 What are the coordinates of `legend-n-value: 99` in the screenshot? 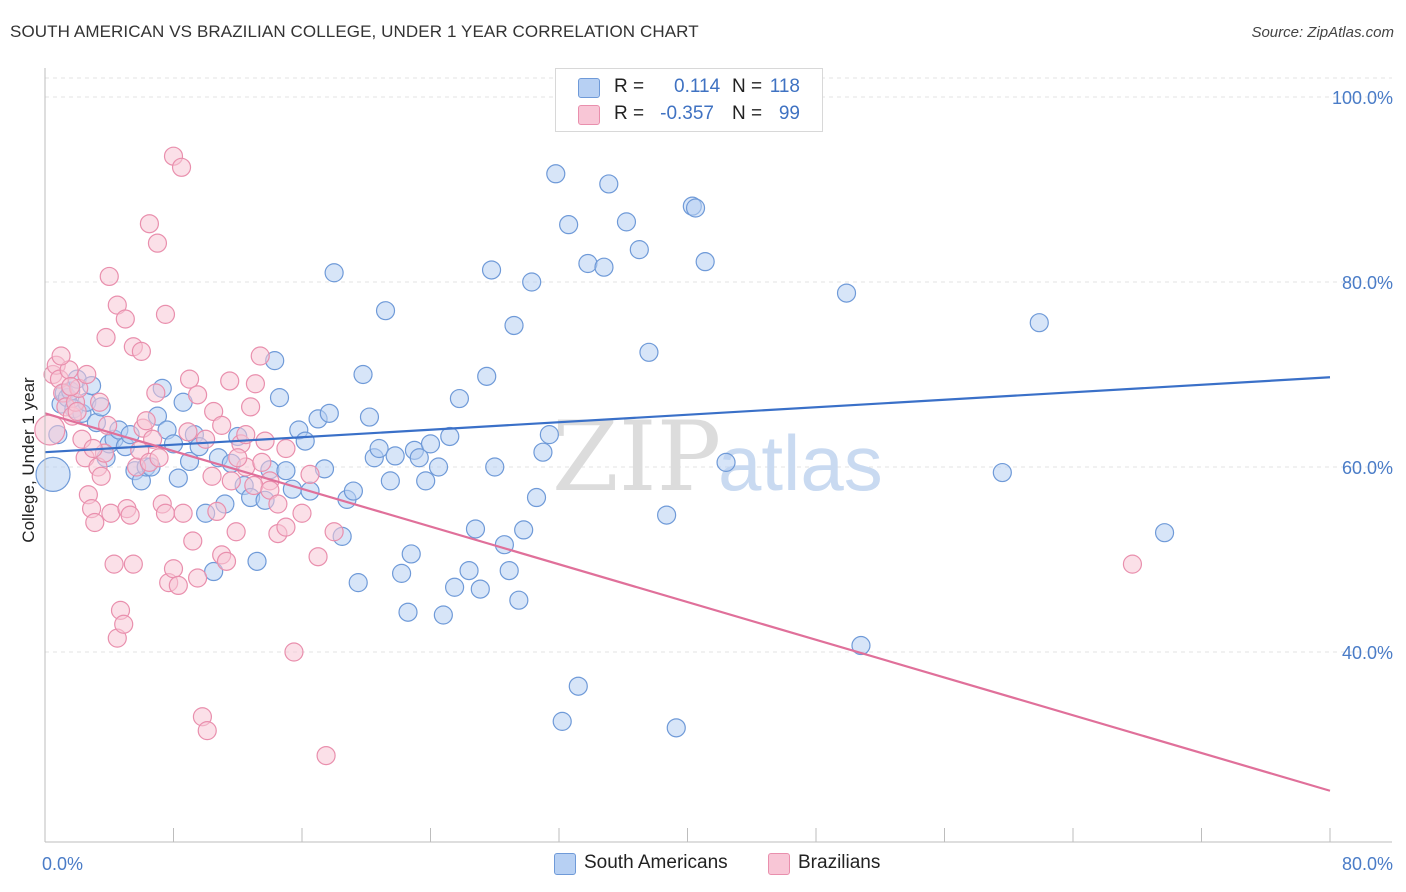 It's located at (789, 113).